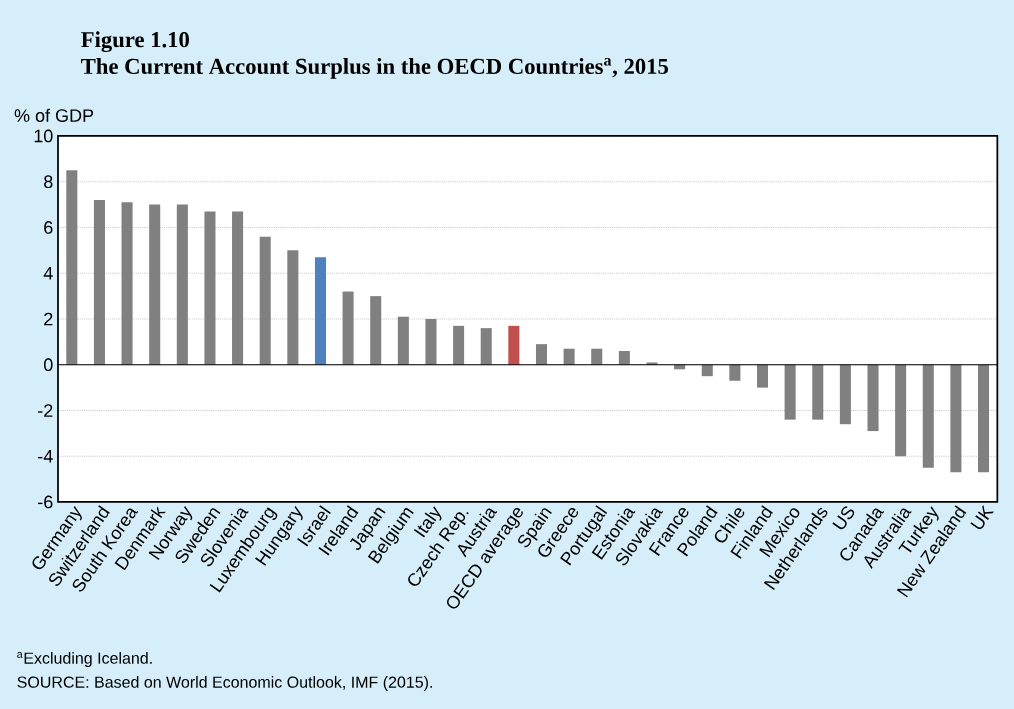 The height and width of the screenshot is (709, 1014). I want to click on y-tick-label: -2, so click(45, 410).